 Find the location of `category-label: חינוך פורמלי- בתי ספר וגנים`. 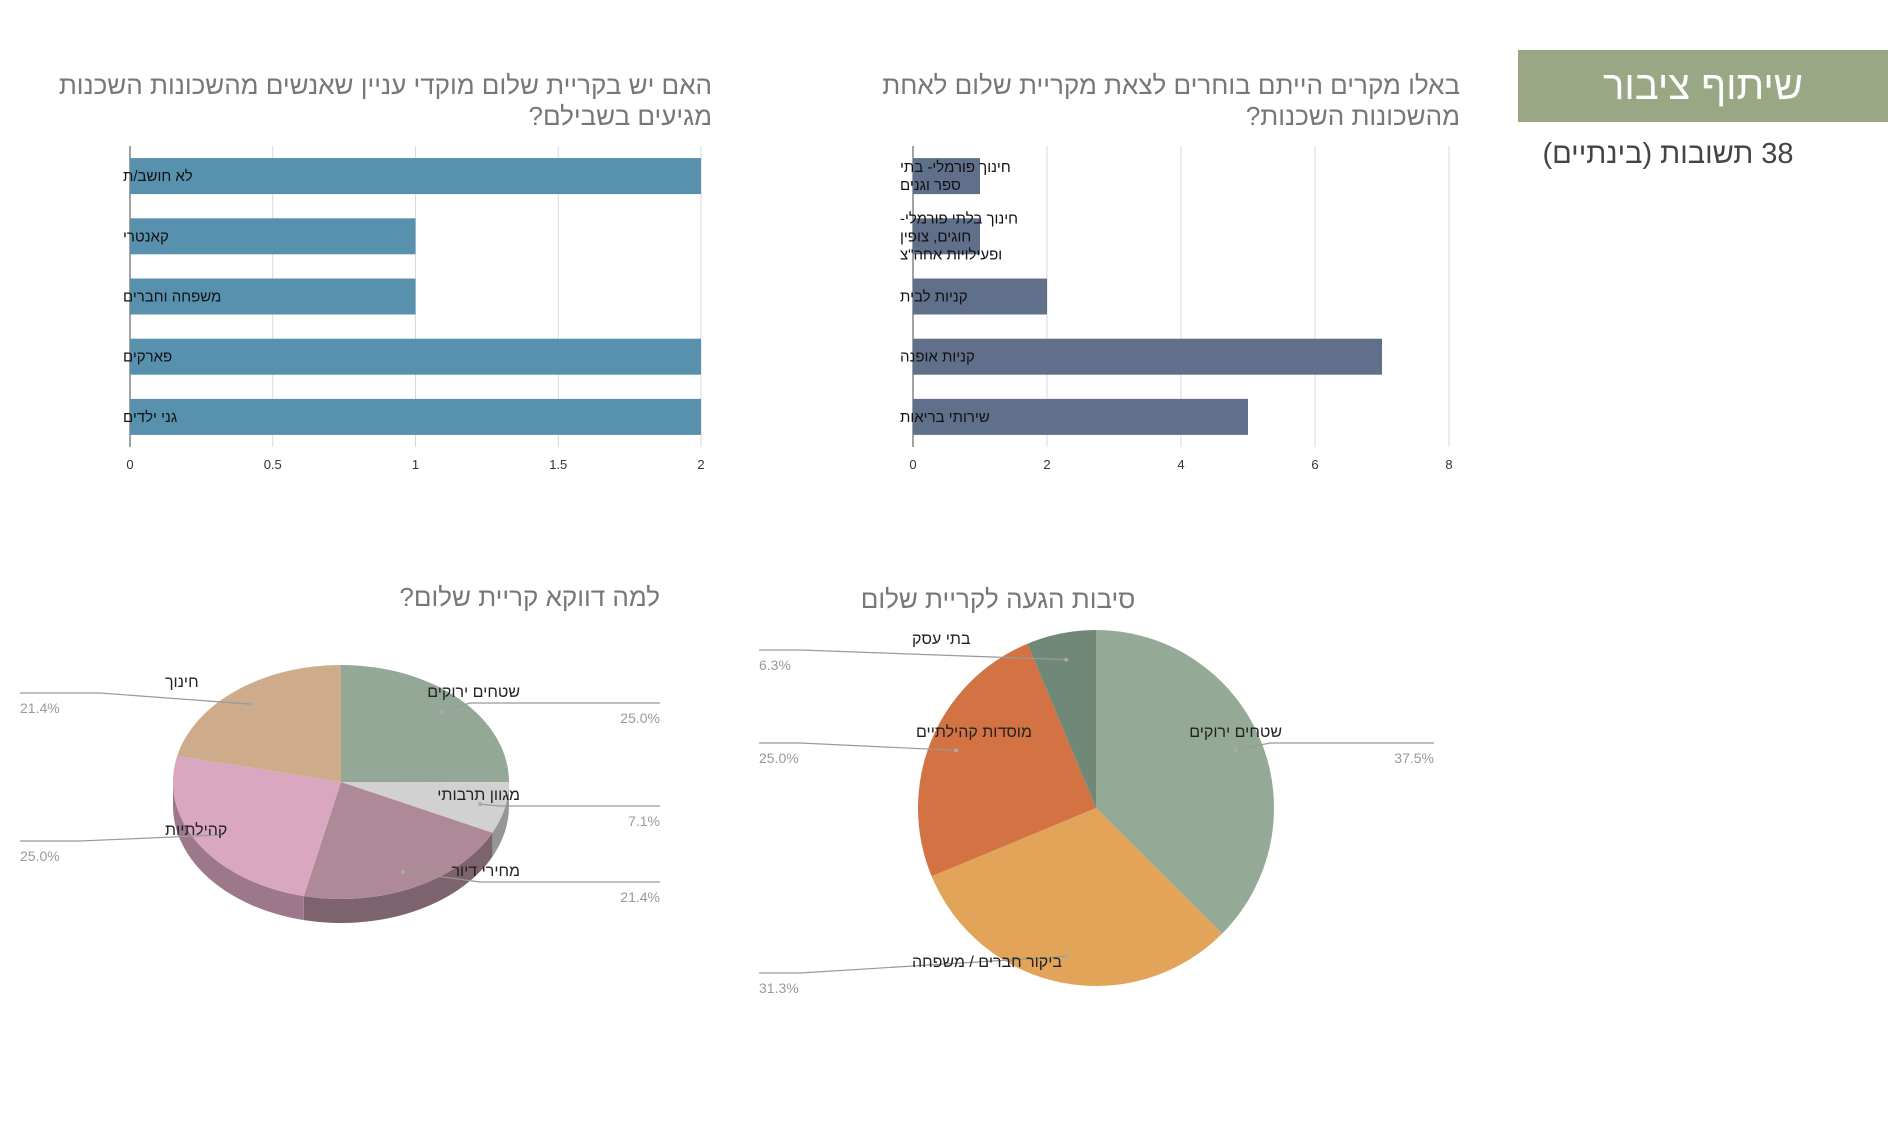

category-label: חינוך פורמלי- בתי ספר וגנים is located at coordinates (955, 176).